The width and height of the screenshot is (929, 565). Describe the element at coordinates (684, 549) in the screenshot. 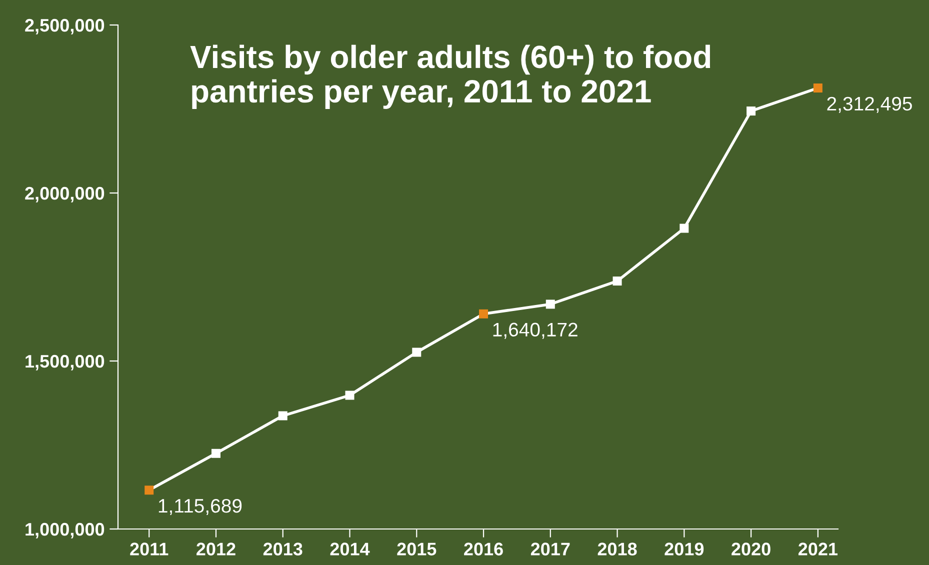

I see `x-tick-label: 2019` at that location.